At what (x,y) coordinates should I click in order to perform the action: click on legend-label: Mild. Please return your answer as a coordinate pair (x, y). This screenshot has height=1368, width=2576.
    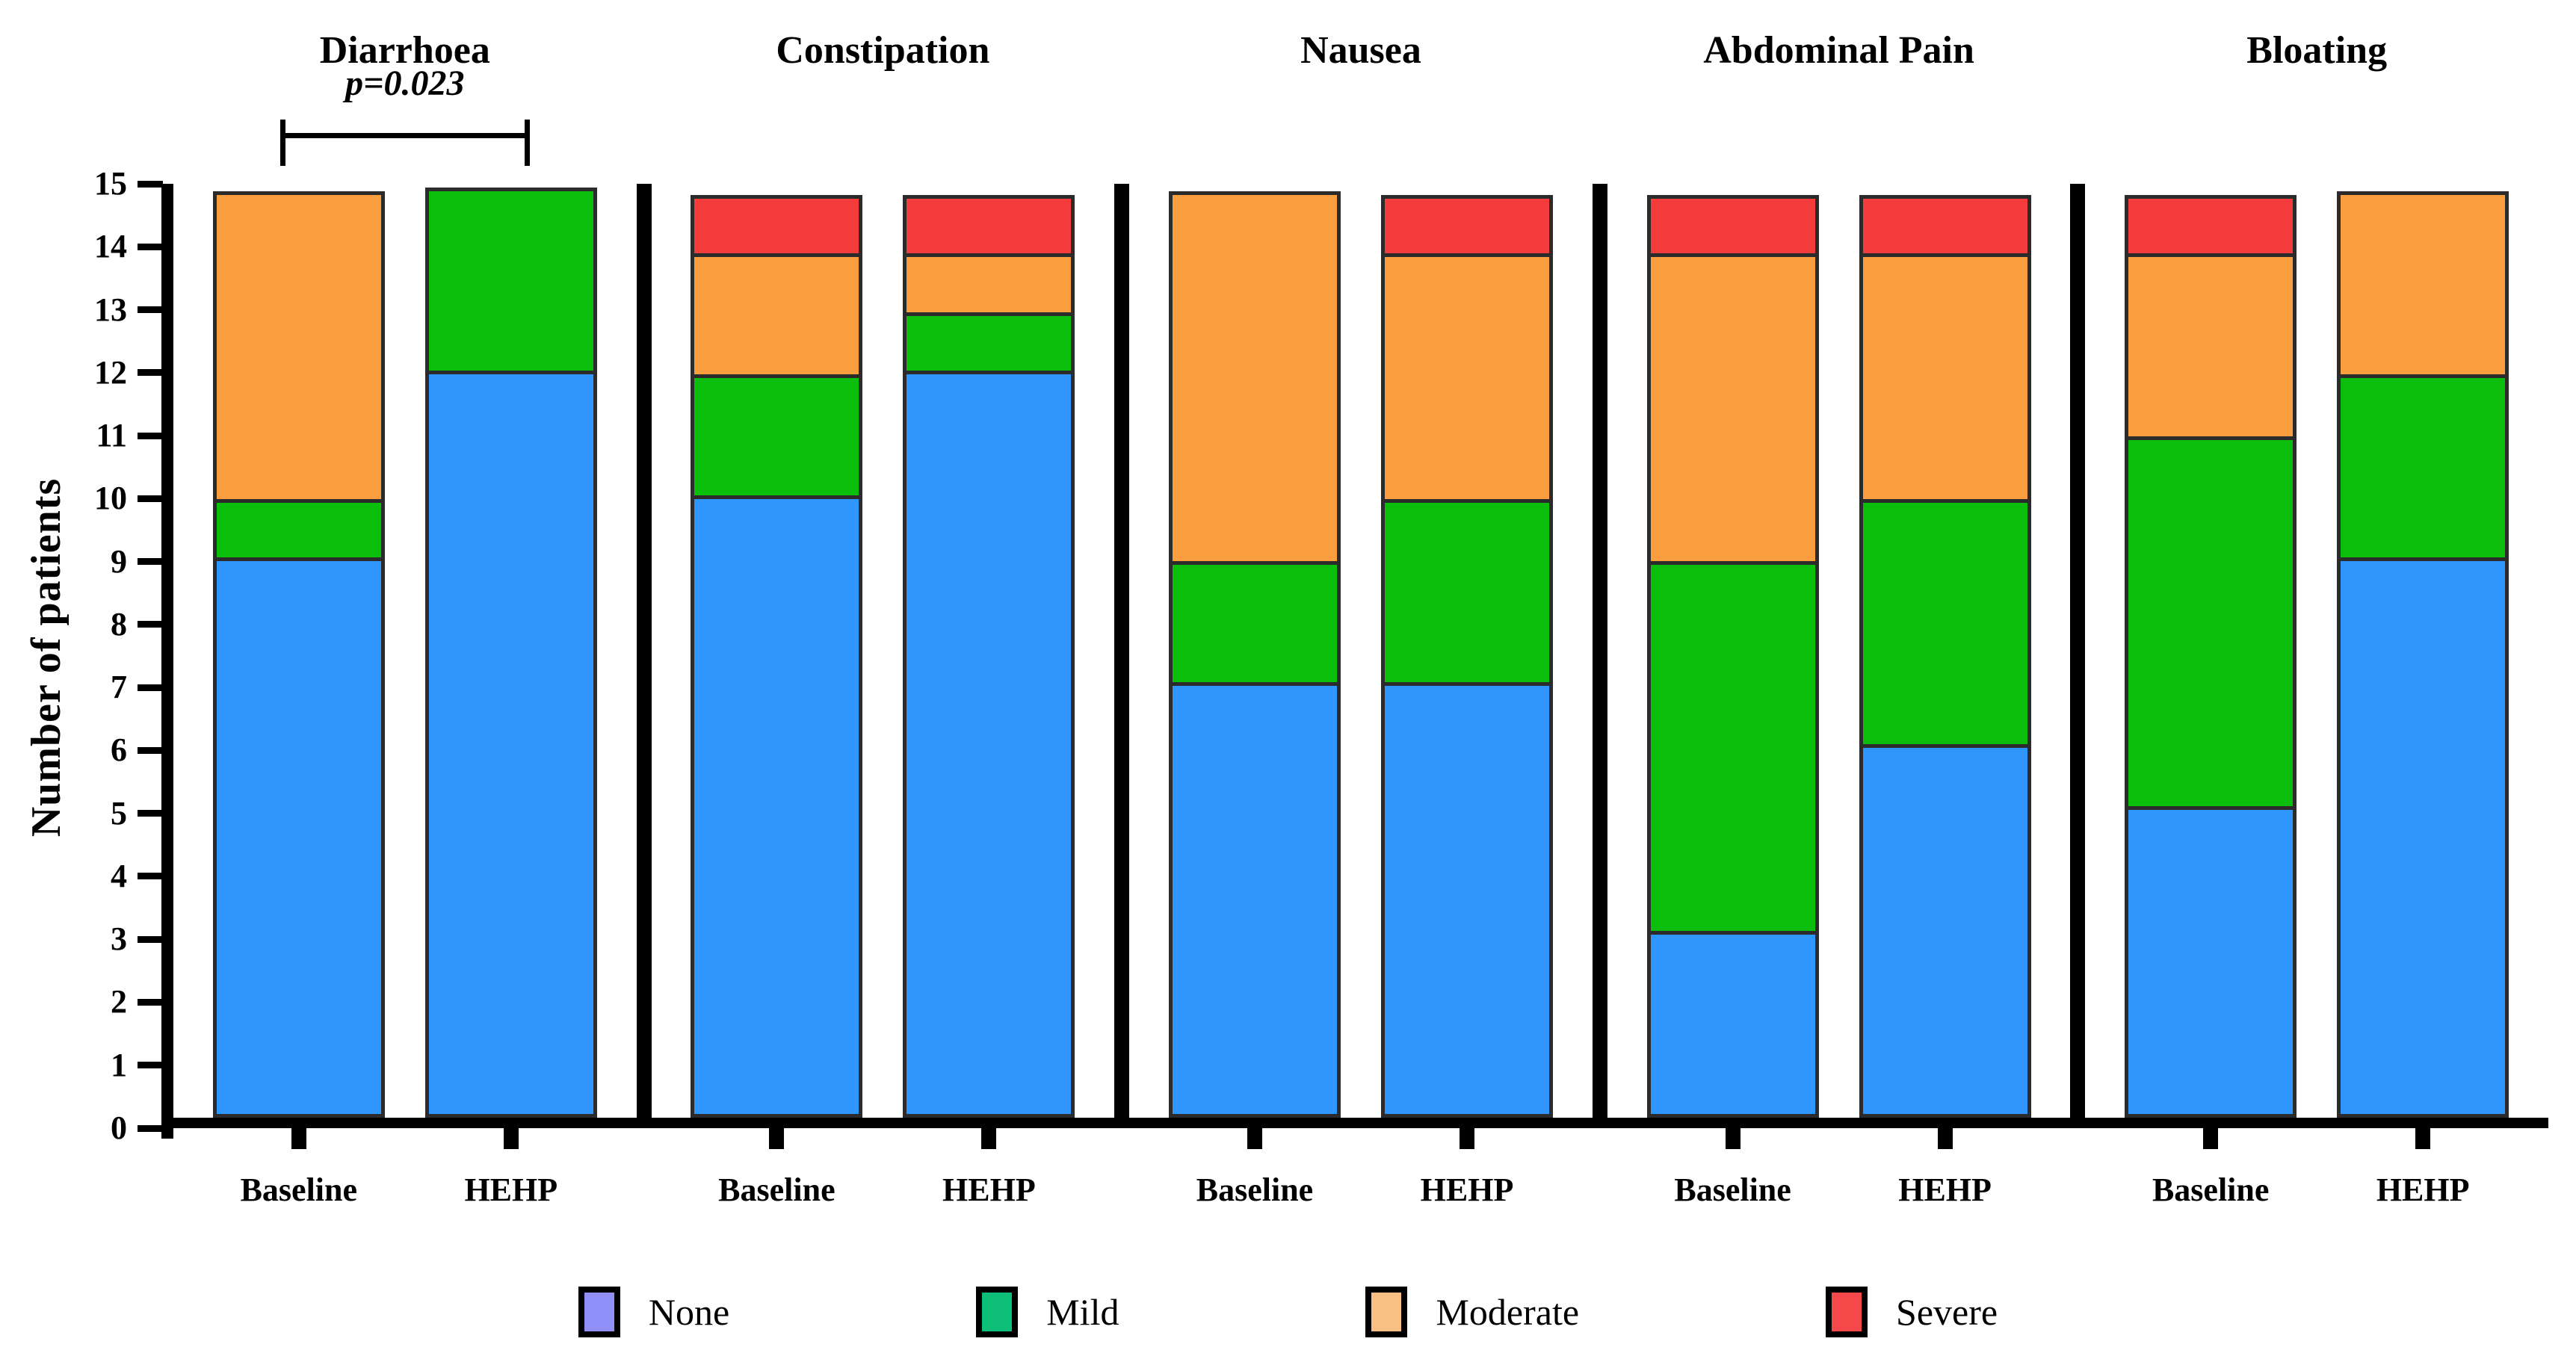
    Looking at the image, I should click on (1082, 1312).